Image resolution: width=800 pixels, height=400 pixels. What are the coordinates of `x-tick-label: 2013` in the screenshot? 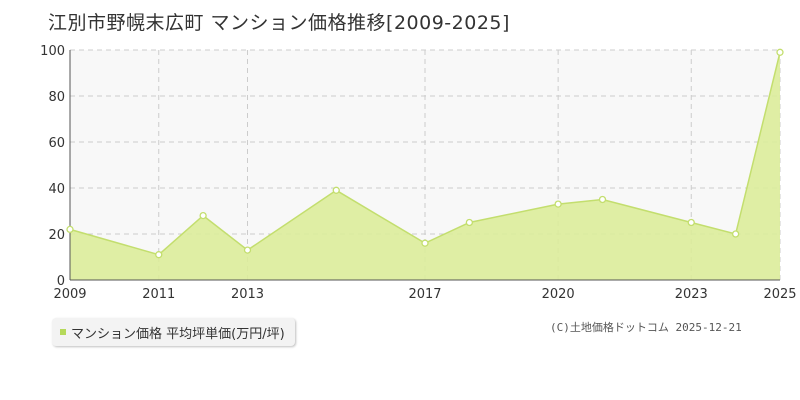 It's located at (247, 294).